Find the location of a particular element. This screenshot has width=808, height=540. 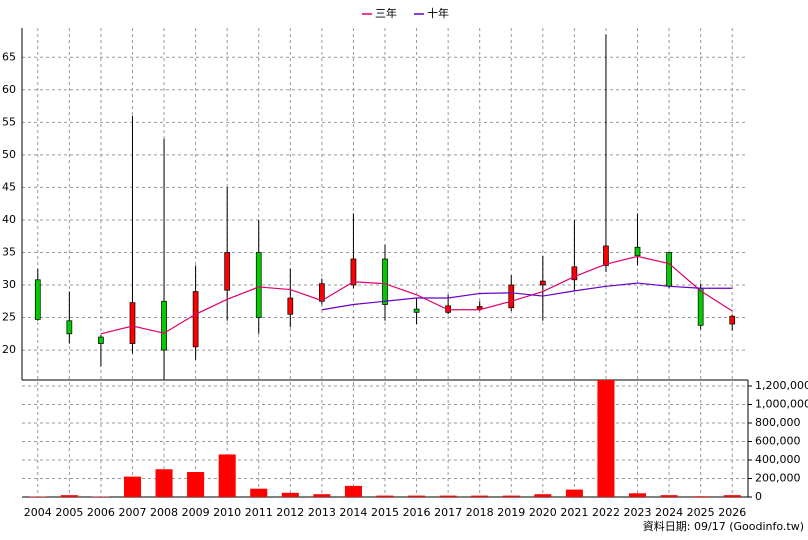

y2-tick-label: 400,000 is located at coordinates (778, 459).